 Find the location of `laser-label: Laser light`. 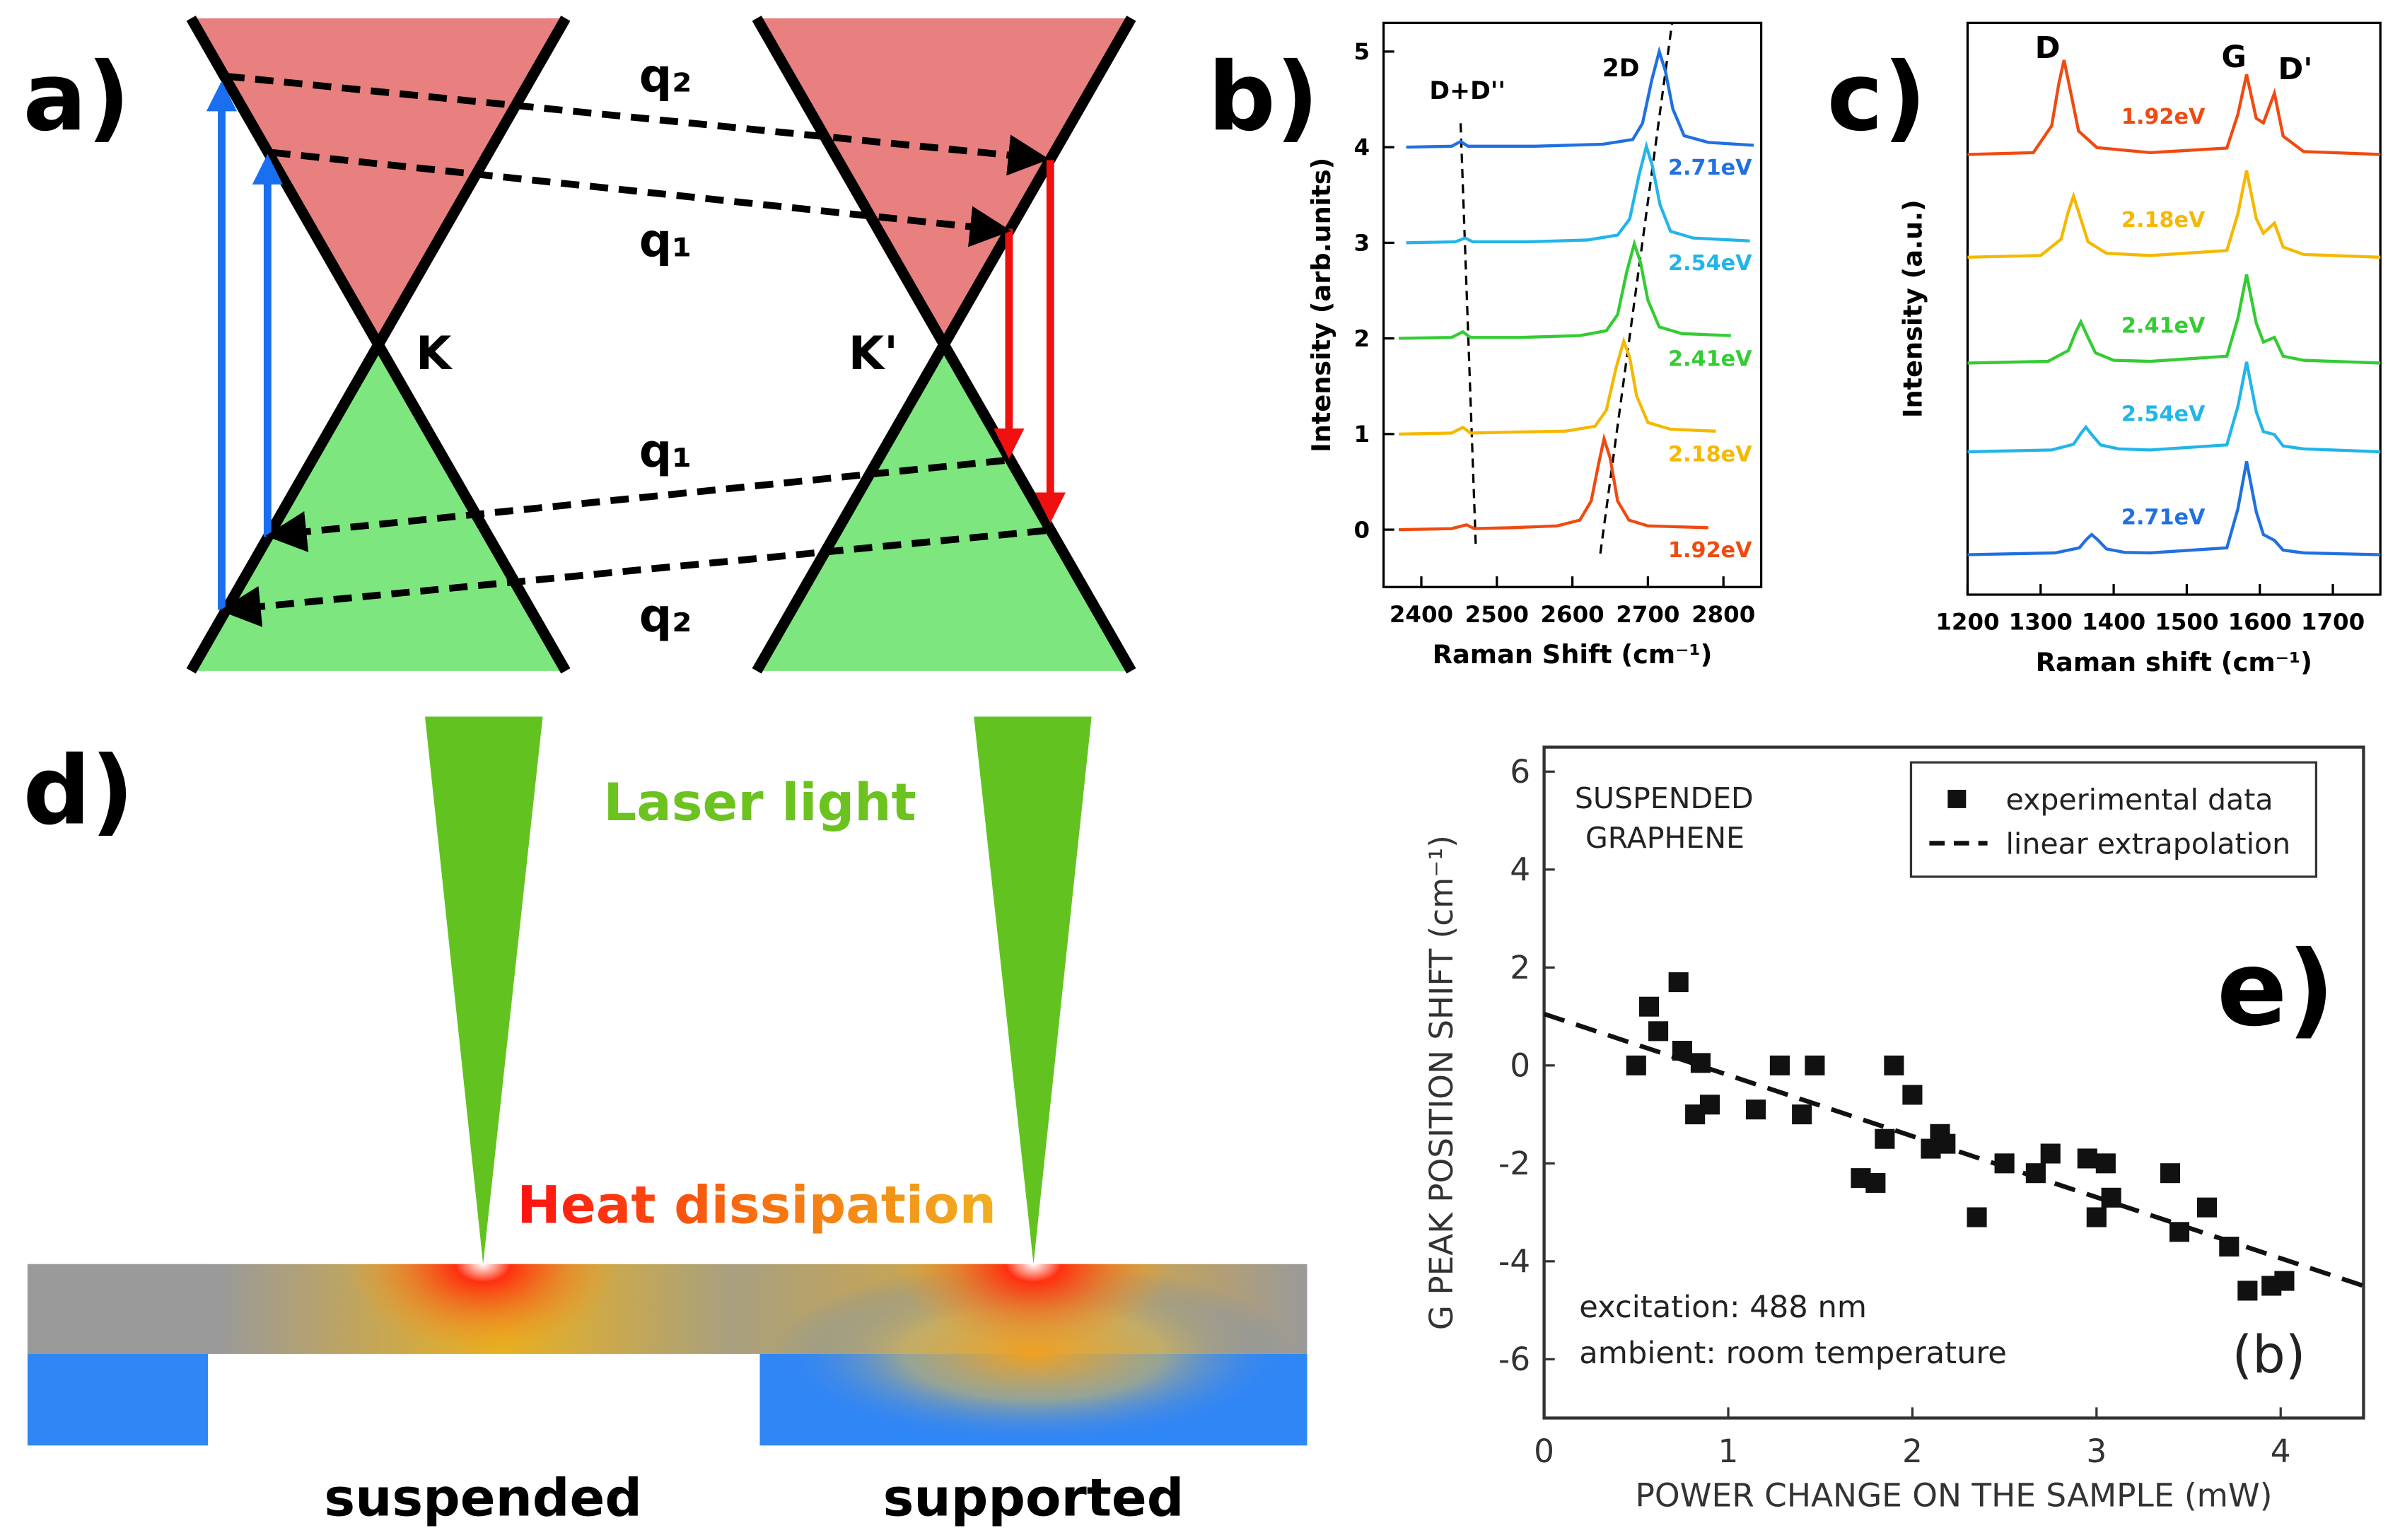

laser-label: Laser light is located at coordinates (759, 803).